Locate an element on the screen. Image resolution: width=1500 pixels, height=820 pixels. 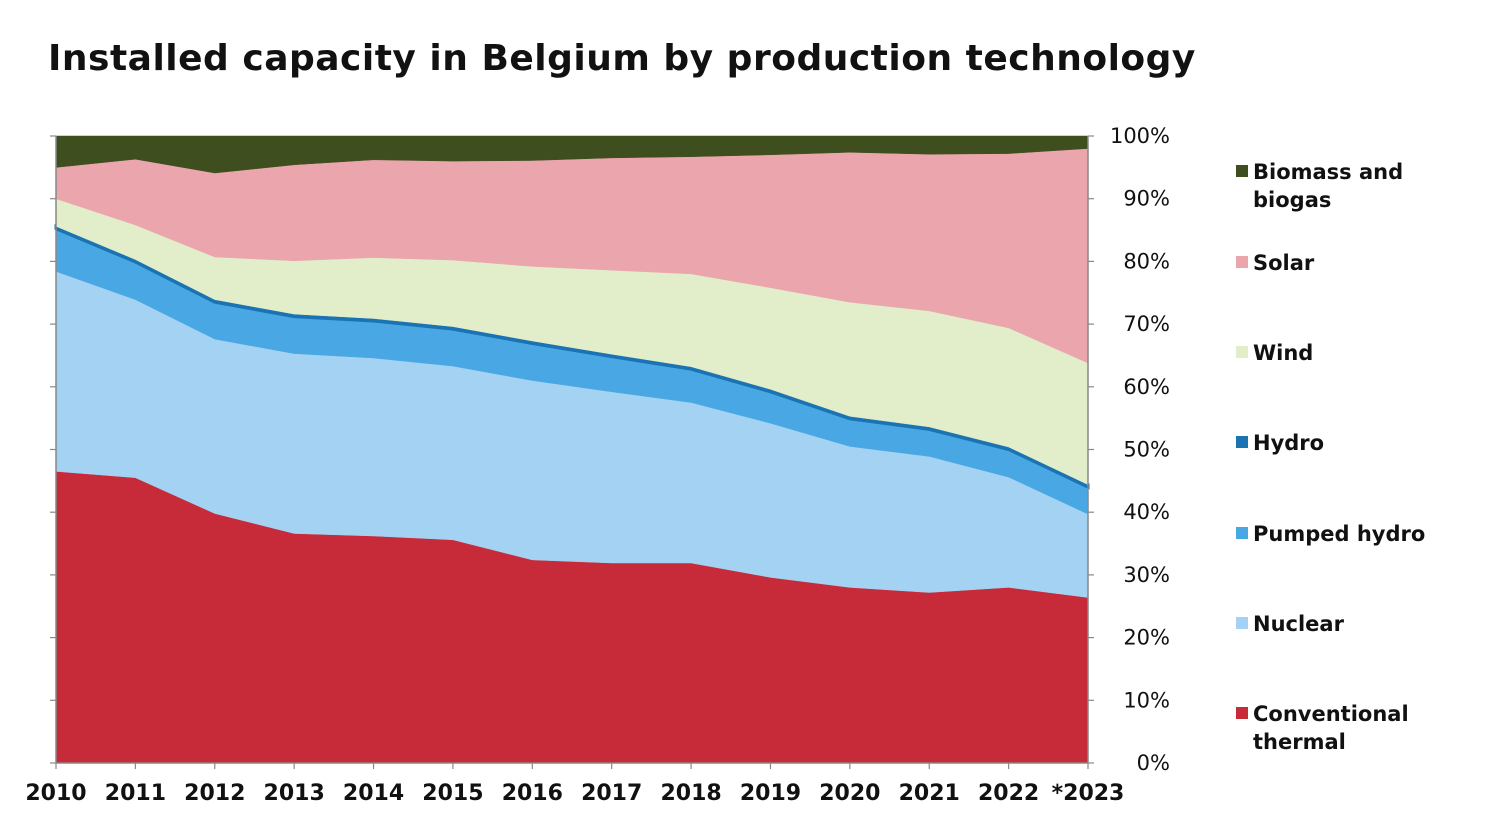
legend-item: Solar is located at coordinates (1361, 263).